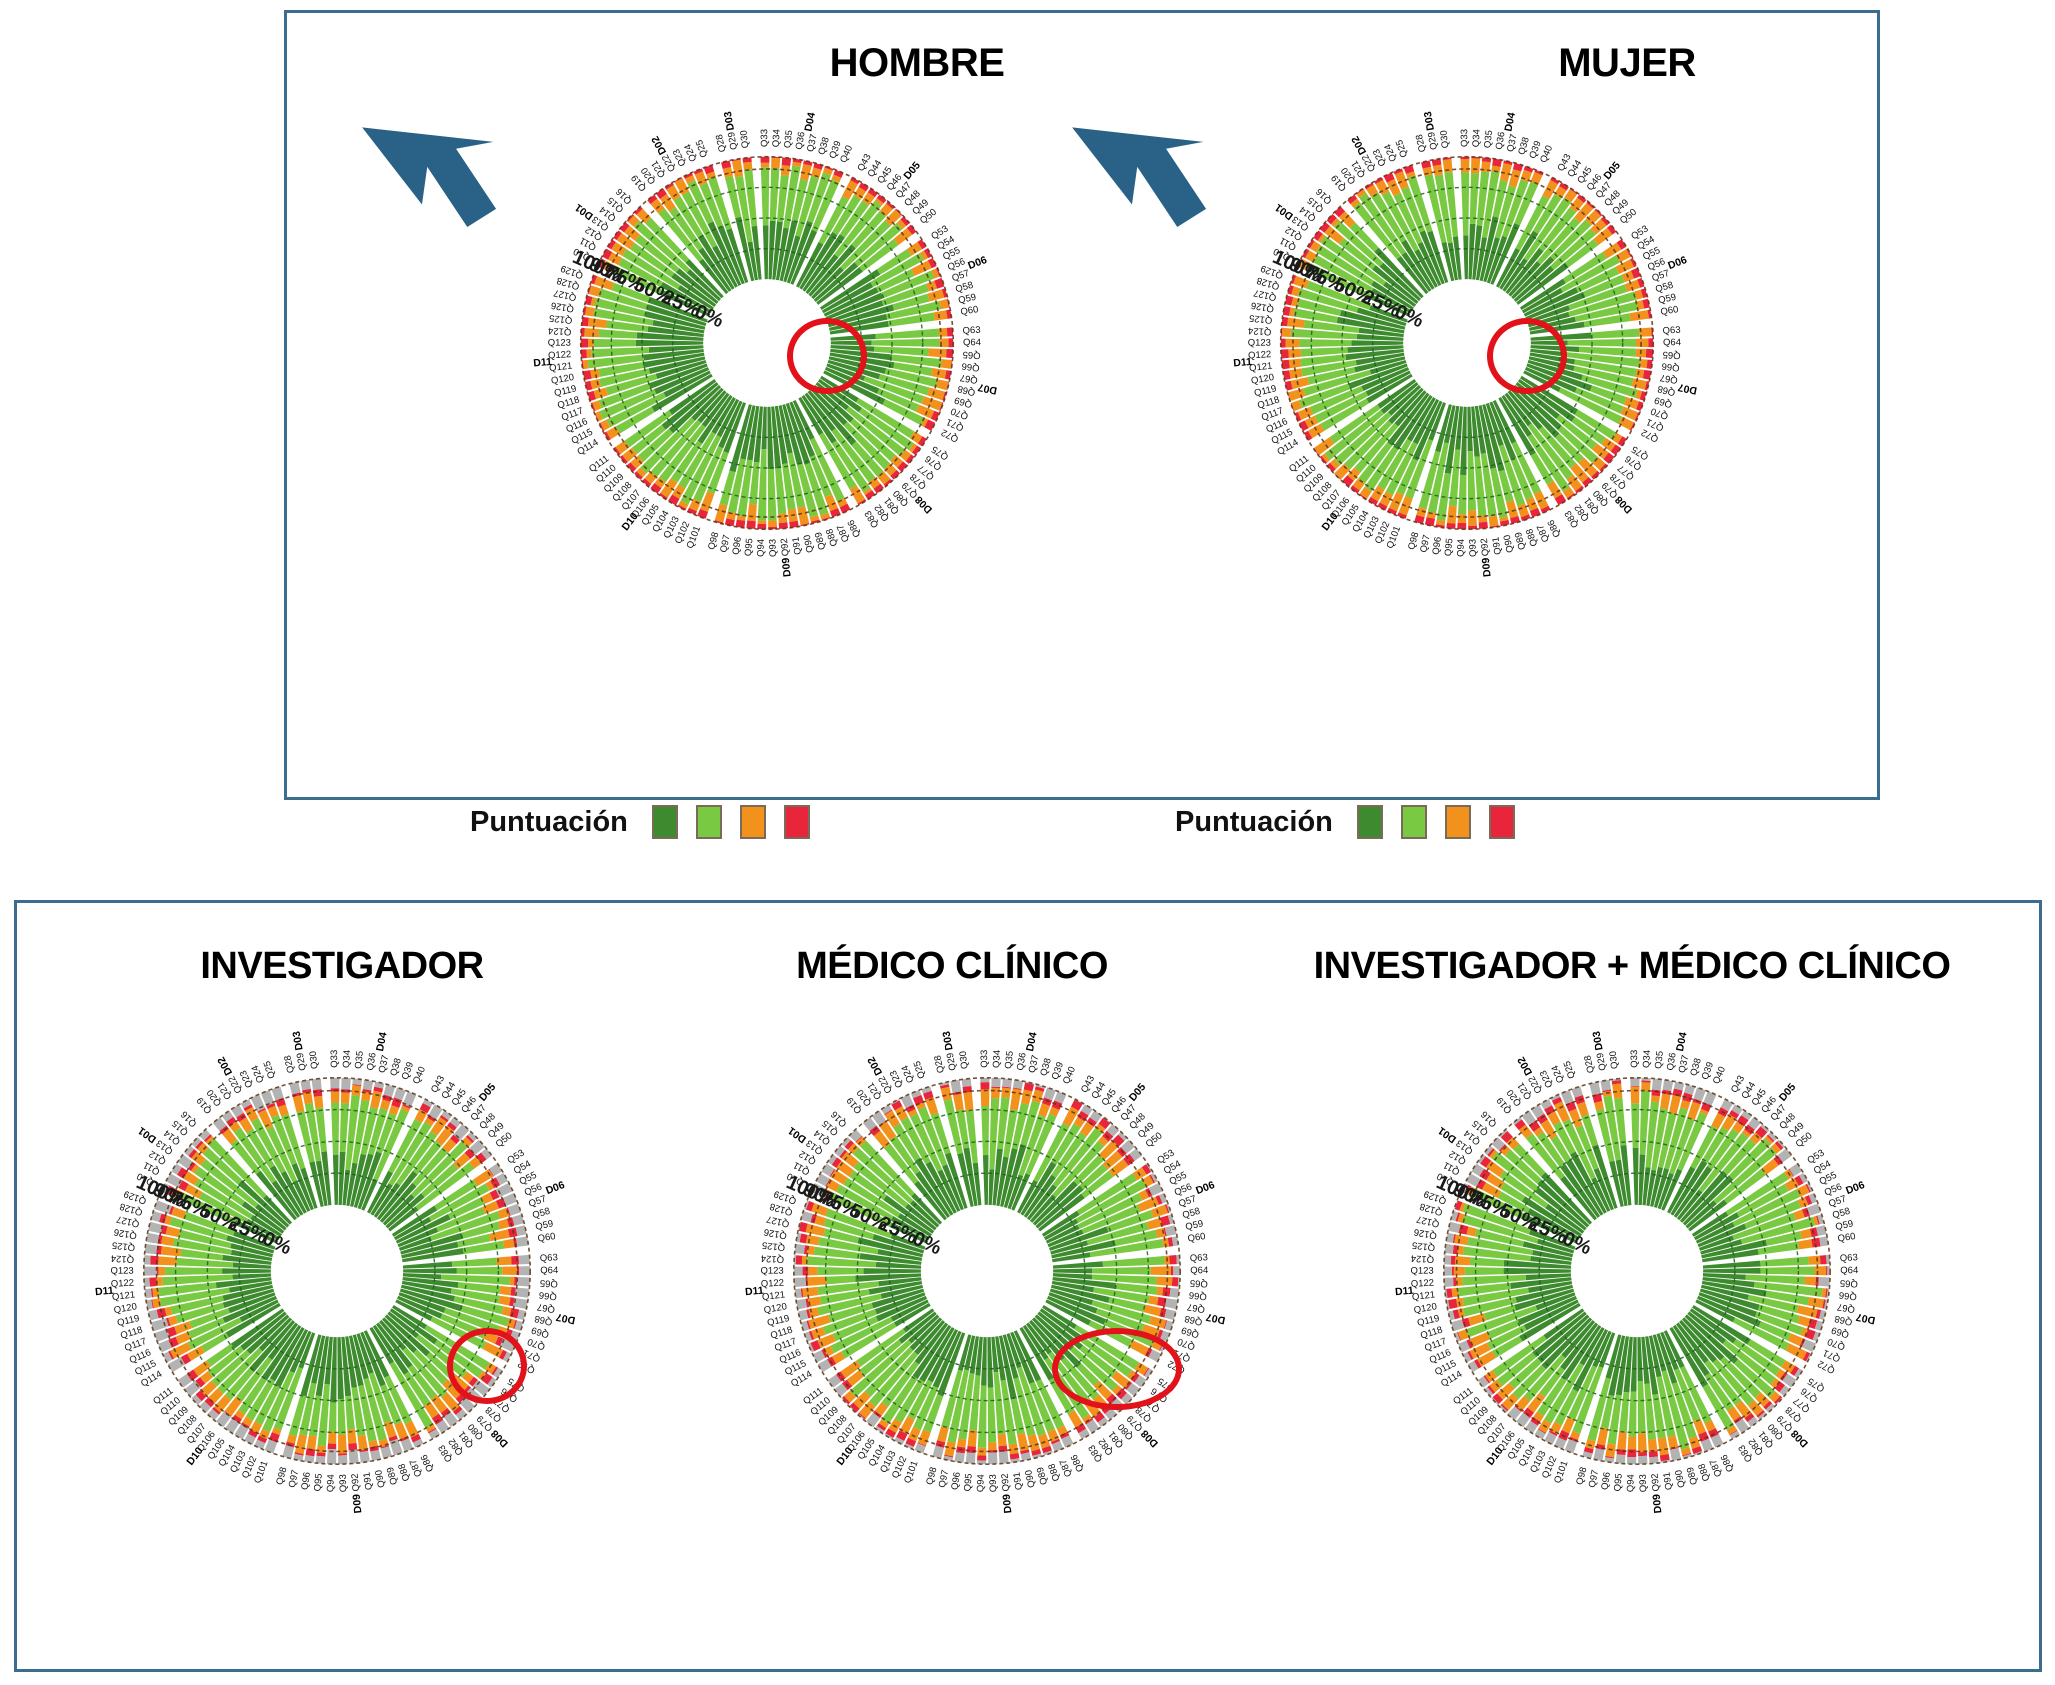  Describe the element at coordinates (1006, 1482) in the screenshot. I see `question-label: Q92` at that location.